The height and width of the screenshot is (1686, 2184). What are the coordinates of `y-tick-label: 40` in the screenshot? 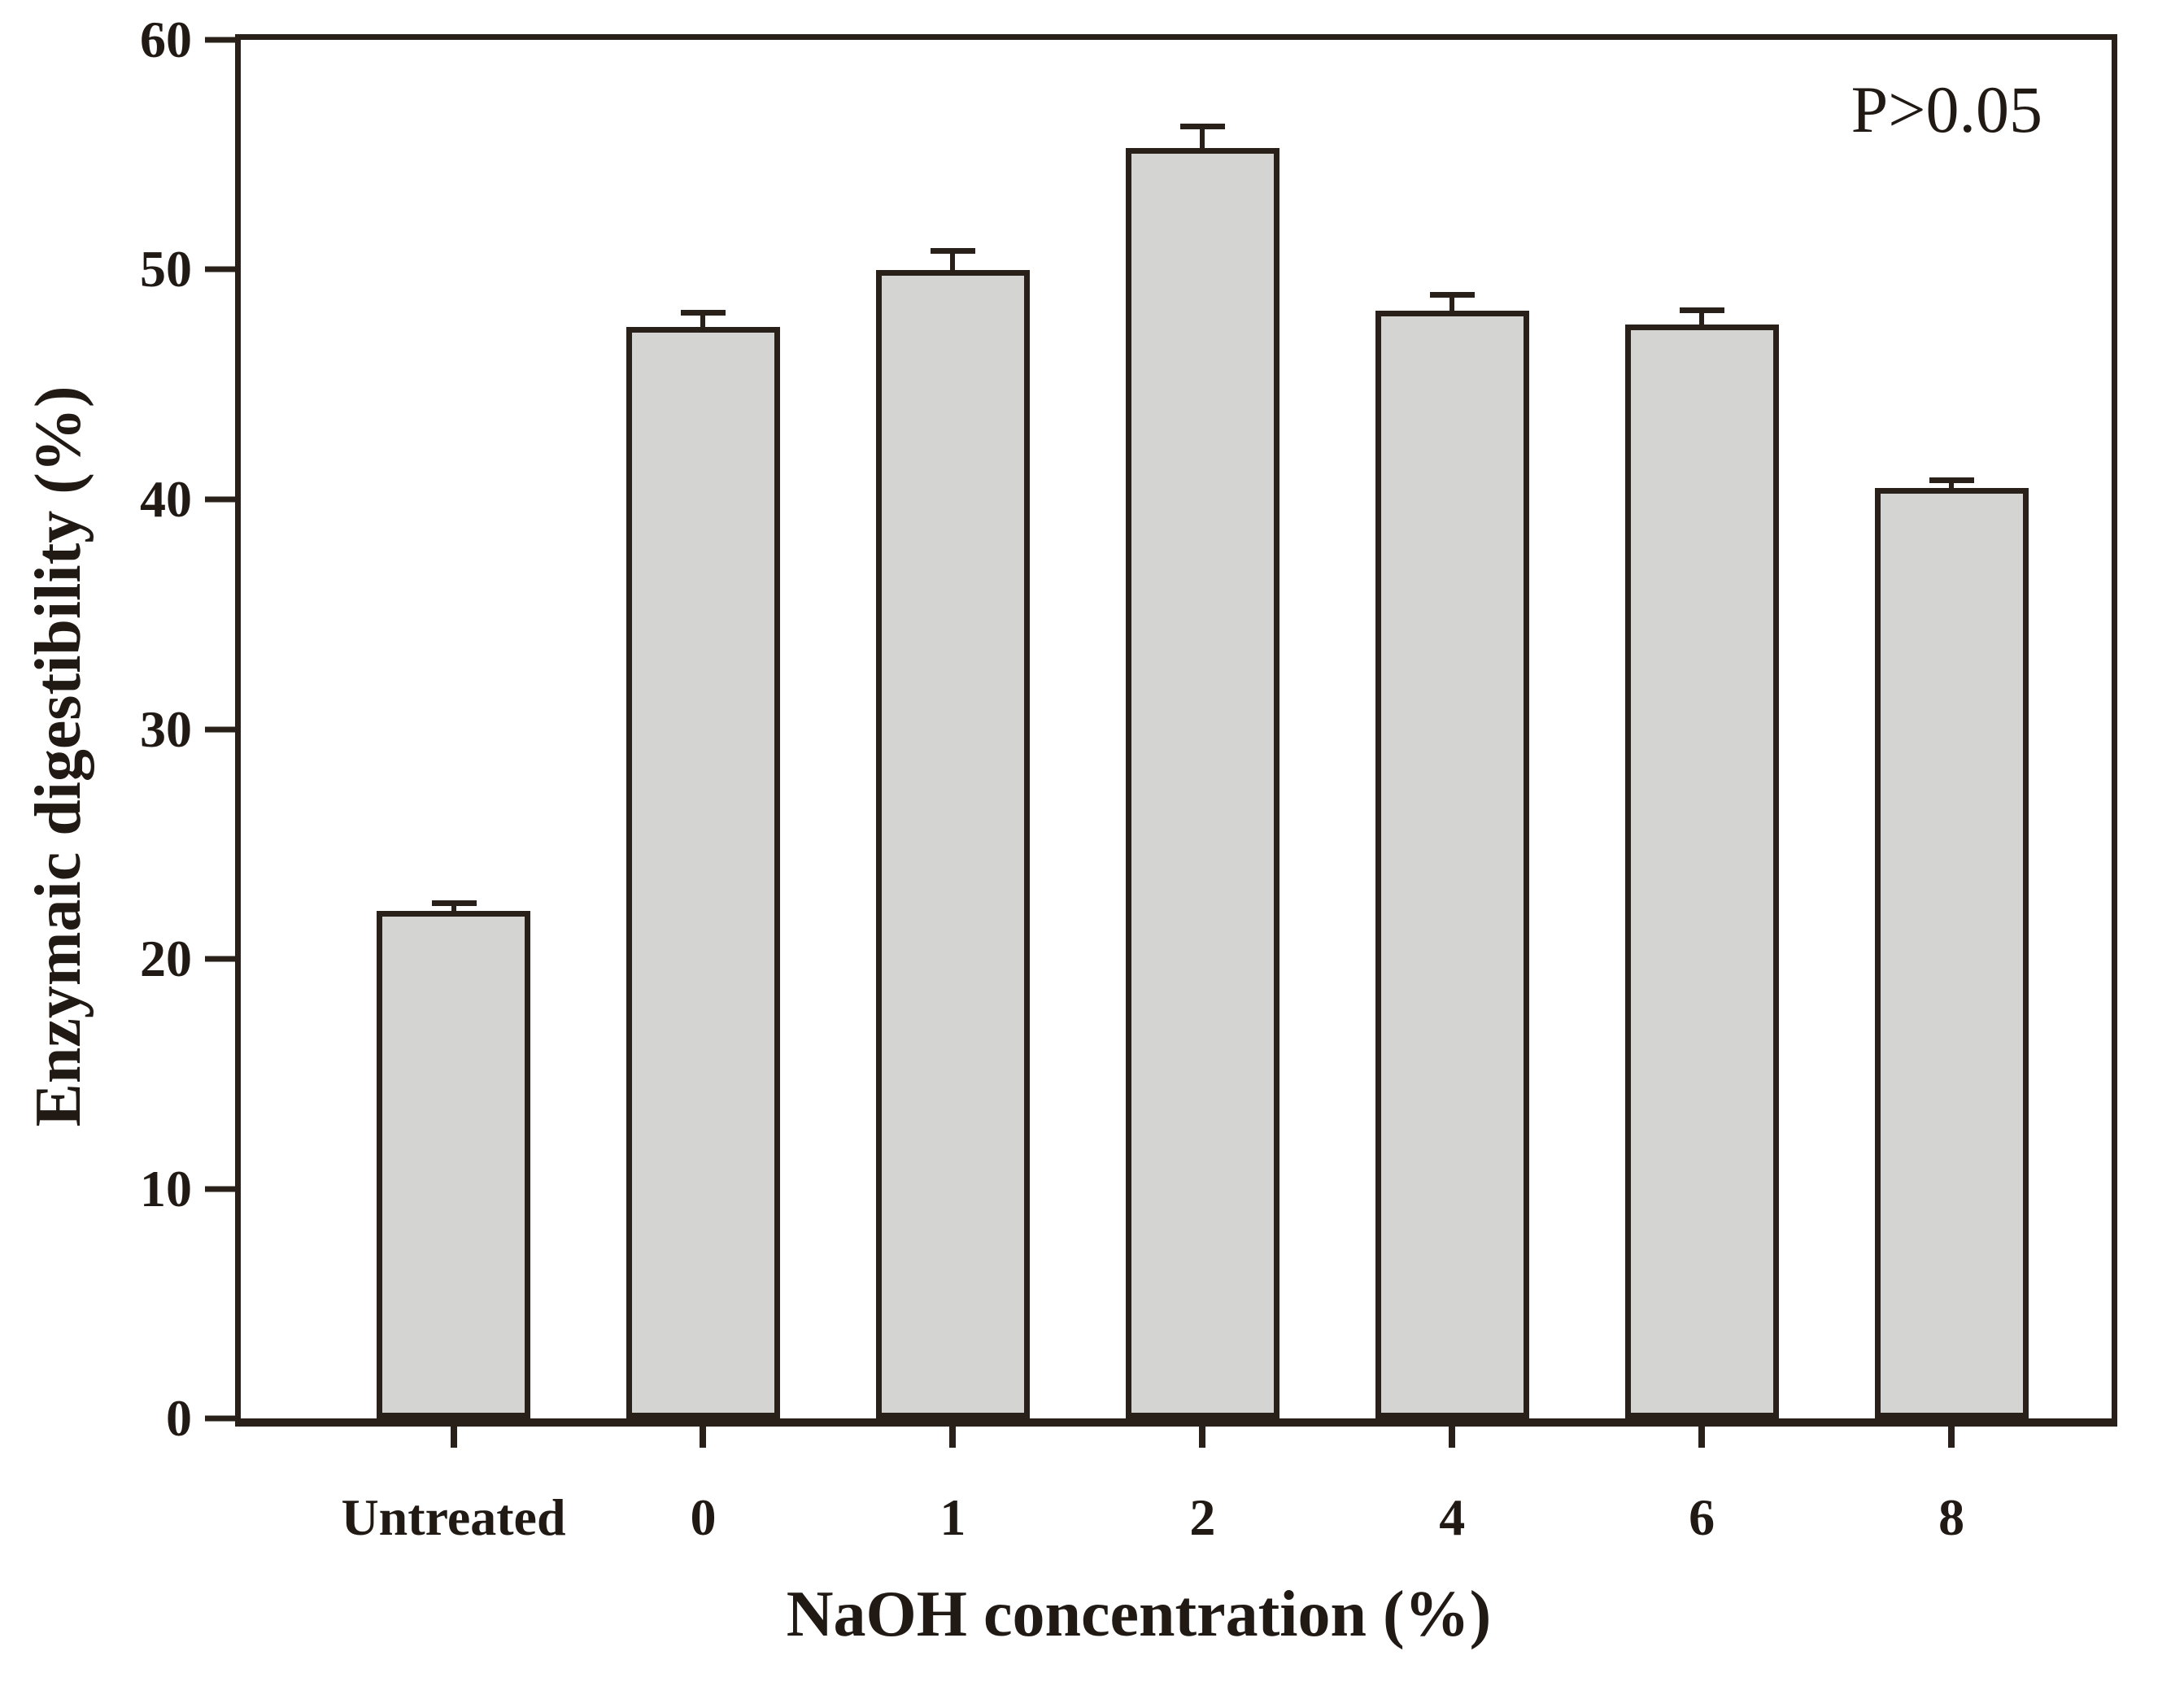 It's located at (166, 498).